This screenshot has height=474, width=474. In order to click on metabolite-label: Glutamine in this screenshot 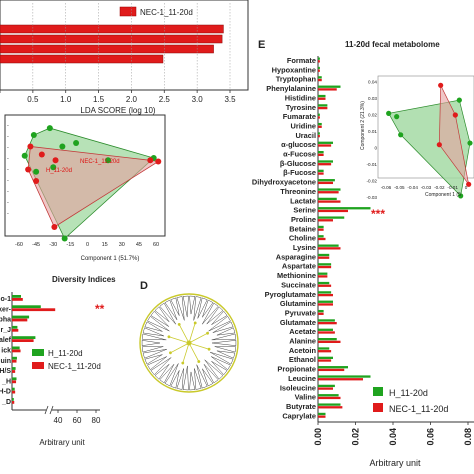, I will do `click(298, 303)`.